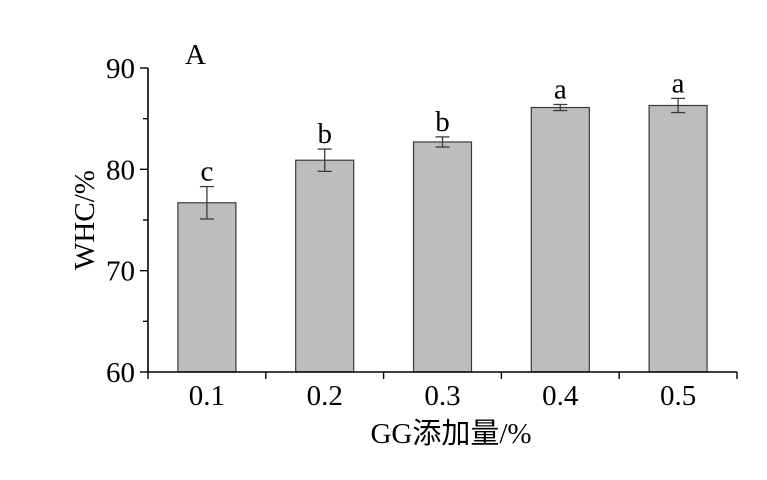  Describe the element at coordinates (120, 69) in the screenshot. I see `y-tick-label: 90` at that location.